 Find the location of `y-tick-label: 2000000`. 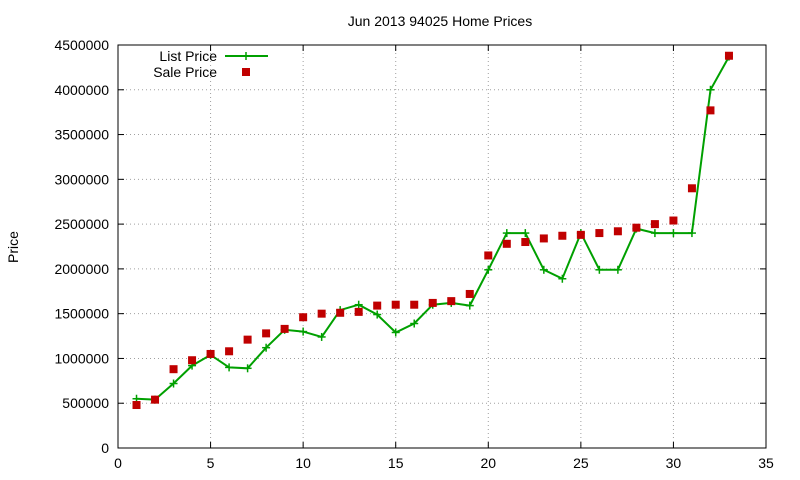

y-tick-label: 2000000 is located at coordinates (81, 269).